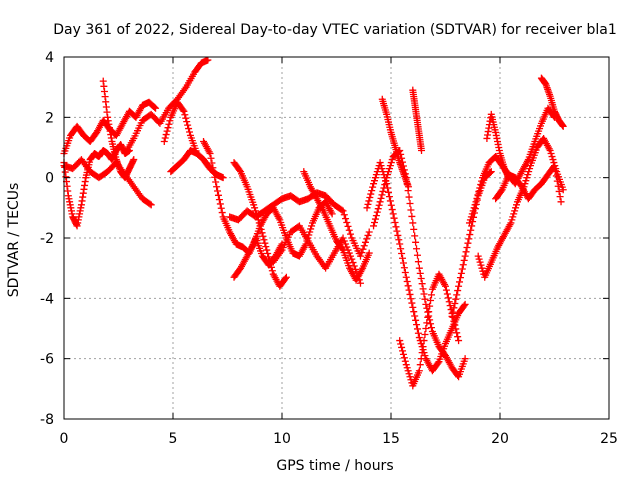  Describe the element at coordinates (520, 207) in the screenshot. I see `series-sat-u` at that location.